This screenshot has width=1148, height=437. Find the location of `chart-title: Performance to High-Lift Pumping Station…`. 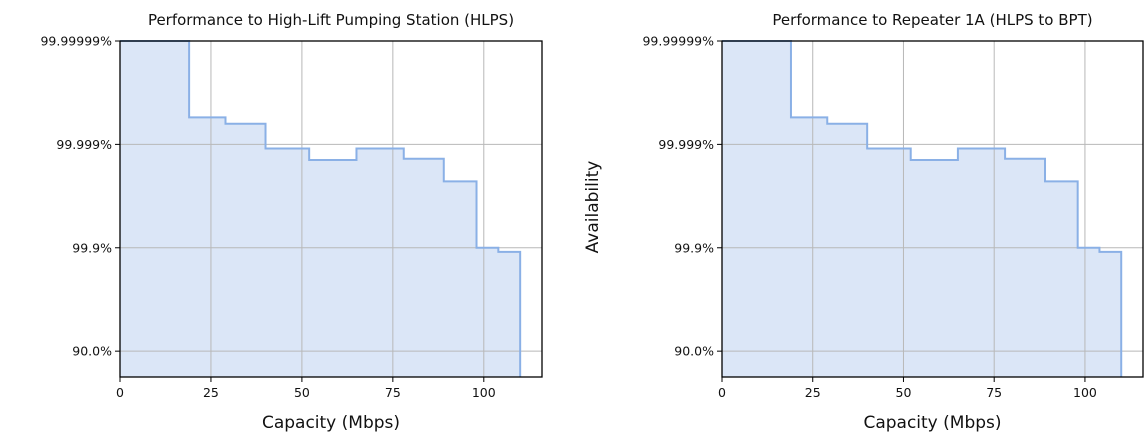

chart-title: Performance to High-Lift Pumping Station… is located at coordinates (331, 20).